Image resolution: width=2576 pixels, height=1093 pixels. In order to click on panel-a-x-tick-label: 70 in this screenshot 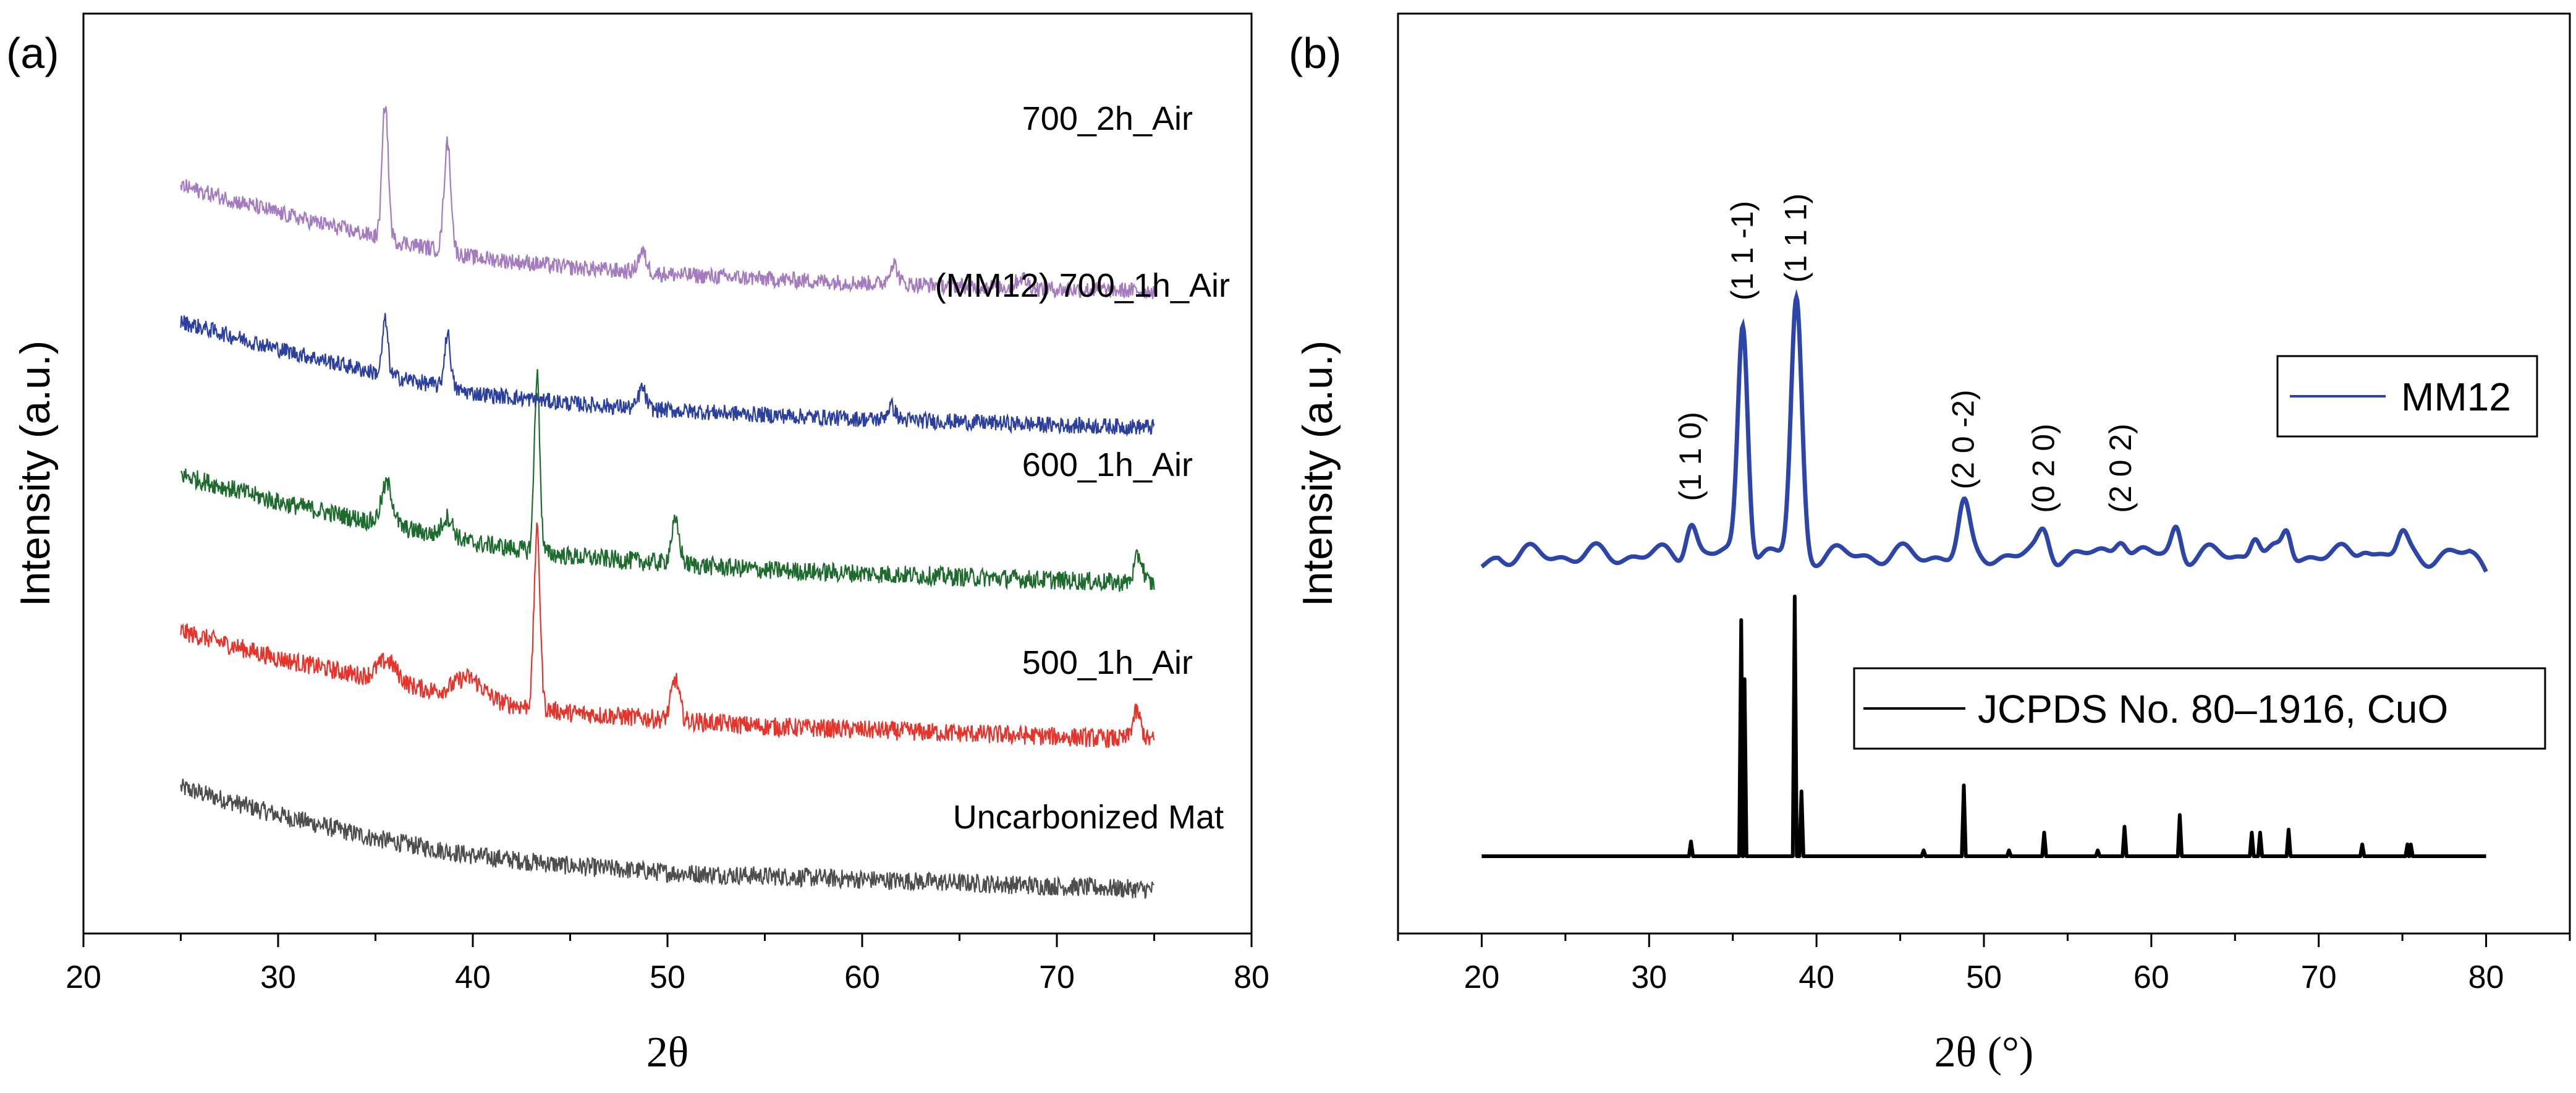, I will do `click(1057, 977)`.